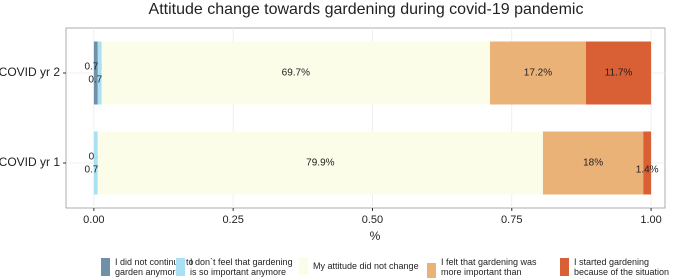  I want to click on x-tick-label: 0.25, so click(232, 220).